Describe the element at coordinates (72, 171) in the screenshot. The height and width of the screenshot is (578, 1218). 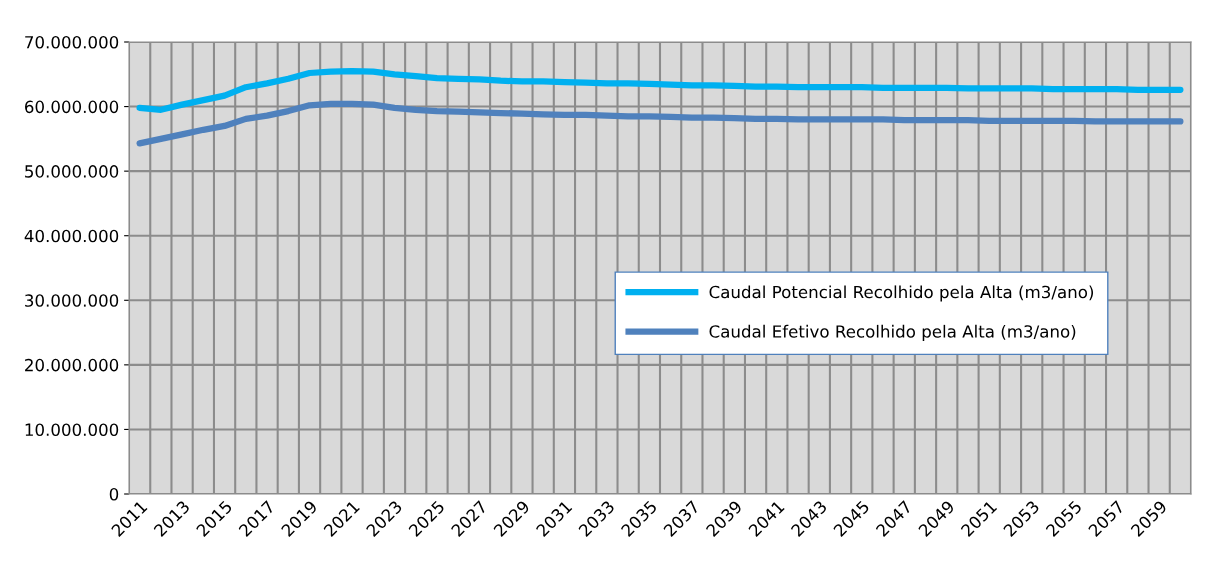
I see `y-tick-label: 50.000.000` at that location.